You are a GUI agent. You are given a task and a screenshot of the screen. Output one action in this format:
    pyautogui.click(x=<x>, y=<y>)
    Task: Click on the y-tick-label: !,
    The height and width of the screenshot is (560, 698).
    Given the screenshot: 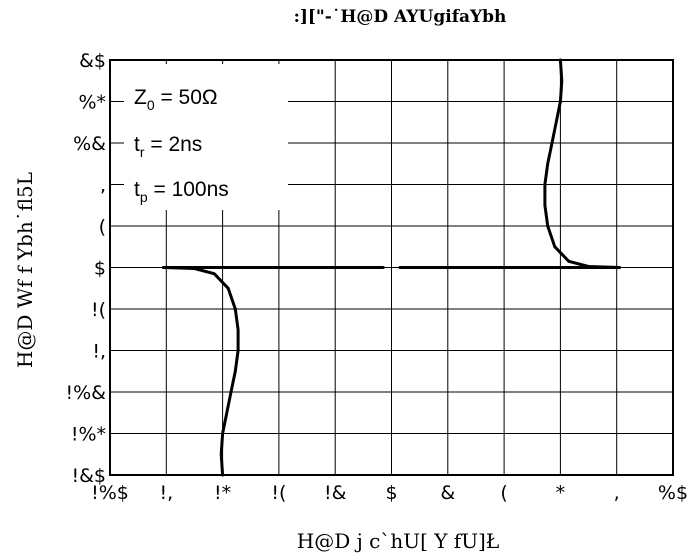 What is the action you would take?
    pyautogui.click(x=99, y=352)
    